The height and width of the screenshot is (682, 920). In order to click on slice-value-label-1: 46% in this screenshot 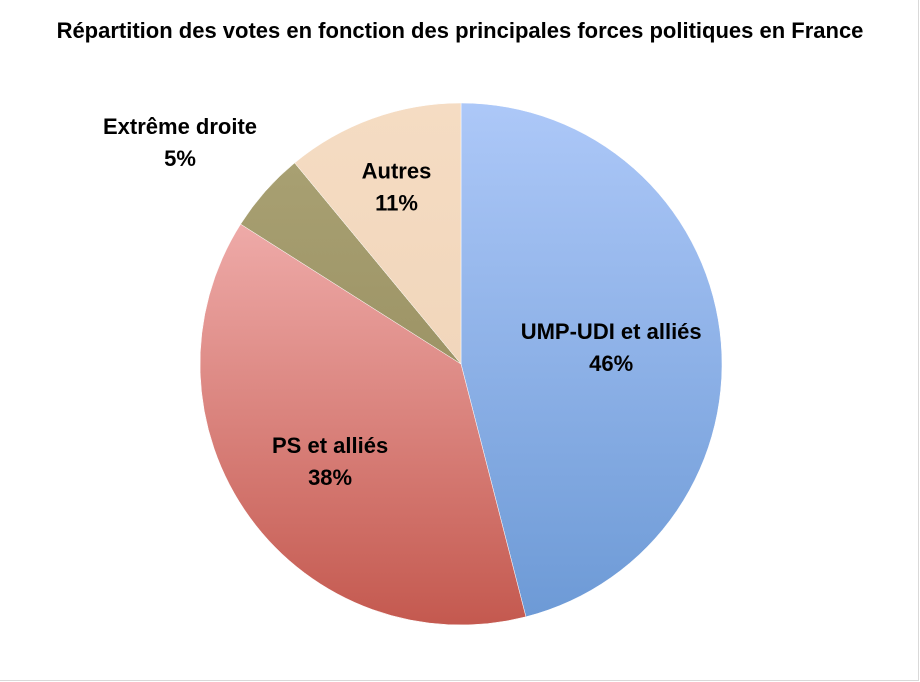, I will do `click(611, 363)`.